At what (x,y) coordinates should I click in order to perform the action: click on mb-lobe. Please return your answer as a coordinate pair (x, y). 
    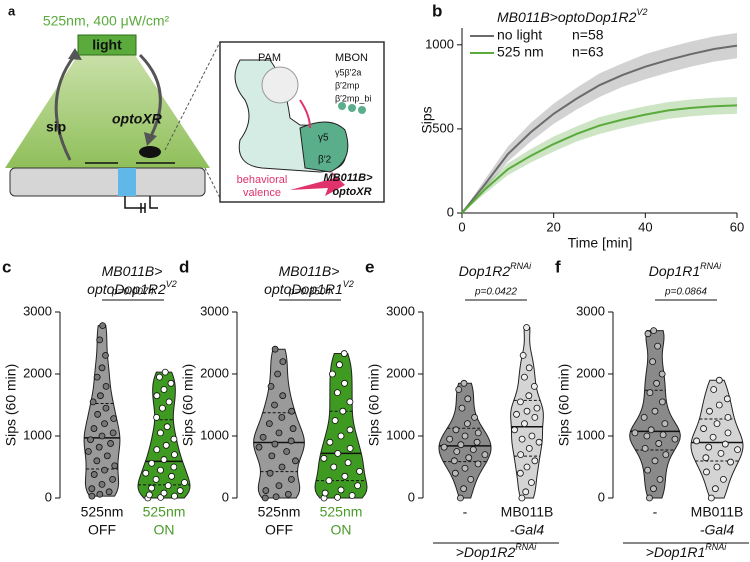
    Looking at the image, I should click on (324, 147).